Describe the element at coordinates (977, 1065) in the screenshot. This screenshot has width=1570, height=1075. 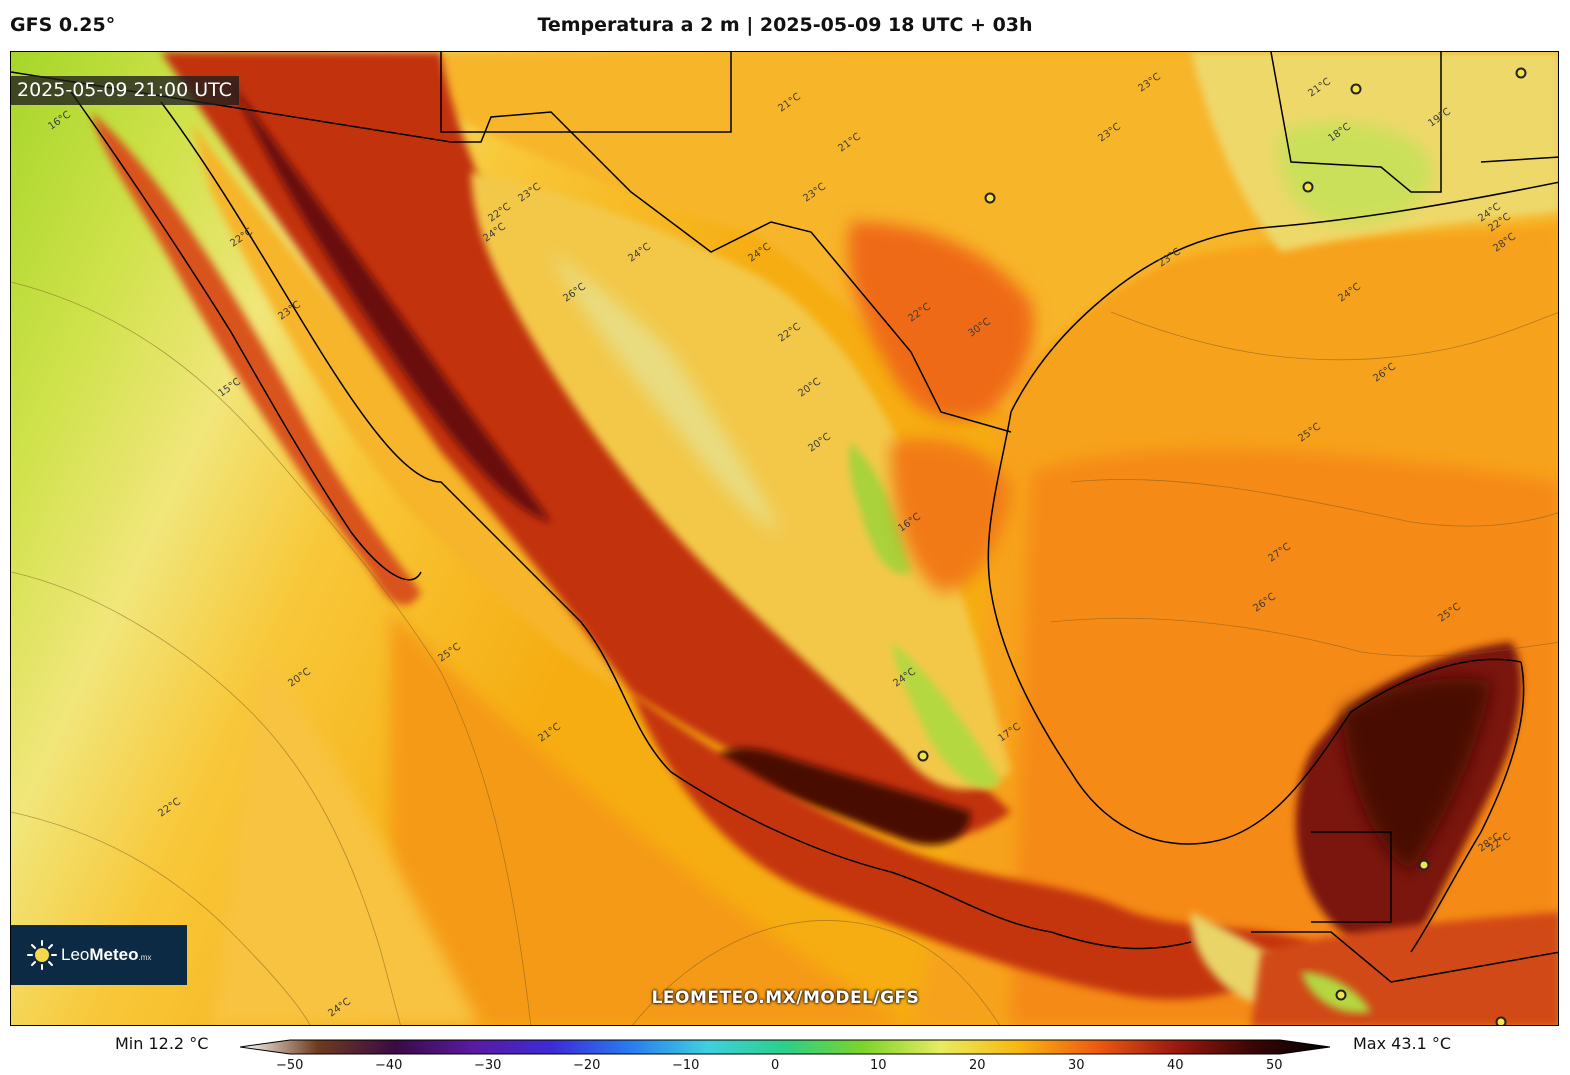
I see `colorbar-tick: 20` at that location.